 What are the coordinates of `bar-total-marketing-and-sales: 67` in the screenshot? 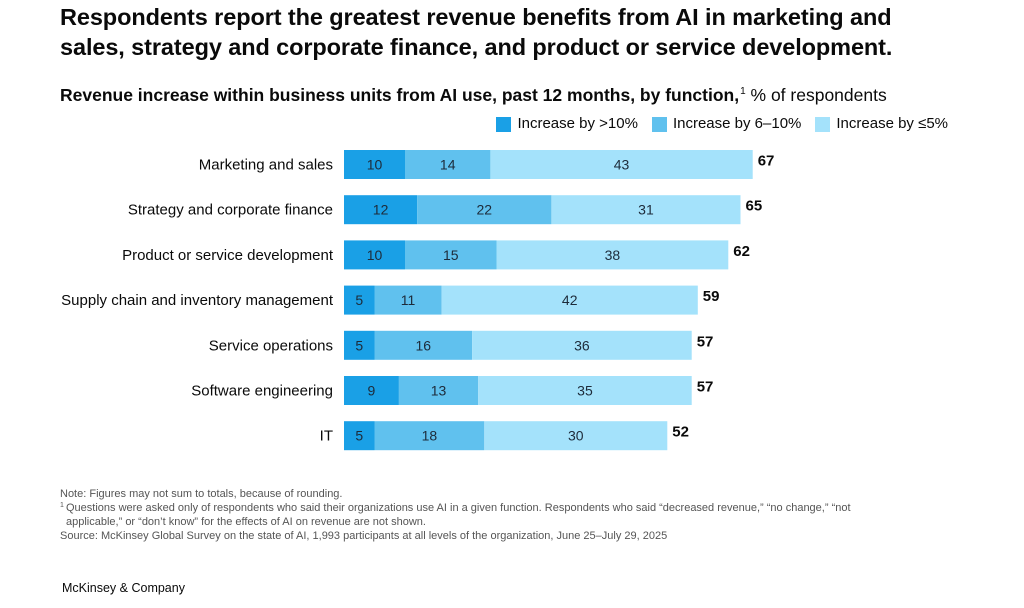 It's located at (766, 161).